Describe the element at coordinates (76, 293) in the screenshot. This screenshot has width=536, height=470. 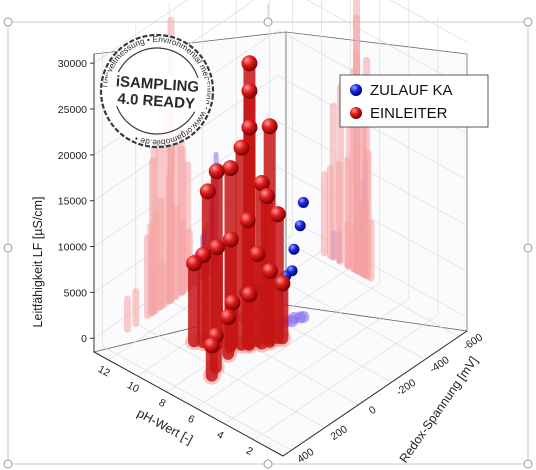
I see `z-tick-label: 5000` at that location.